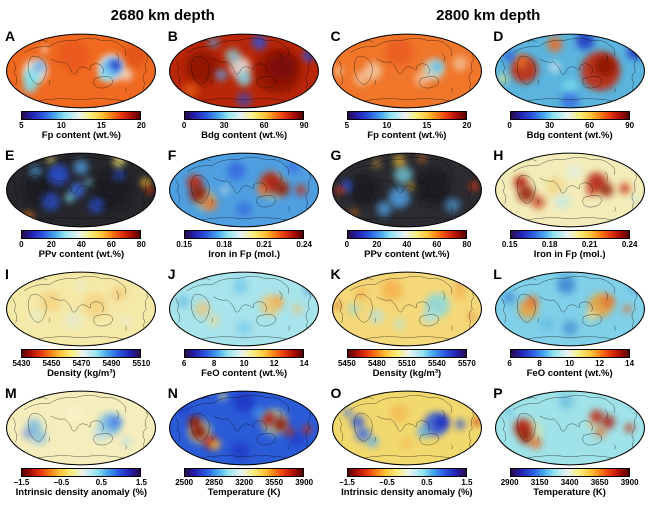 This screenshot has height=508, width=651. What do you see at coordinates (244, 190) in the screenshot?
I see `world-map-F` at bounding box center [244, 190].